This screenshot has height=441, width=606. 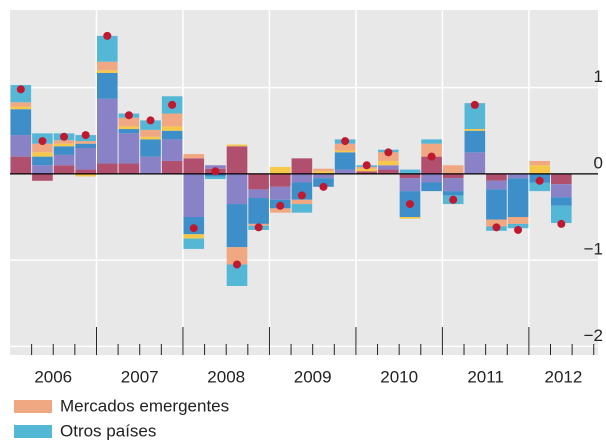 I want to click on y-tick-label: −2, so click(x=593, y=335).